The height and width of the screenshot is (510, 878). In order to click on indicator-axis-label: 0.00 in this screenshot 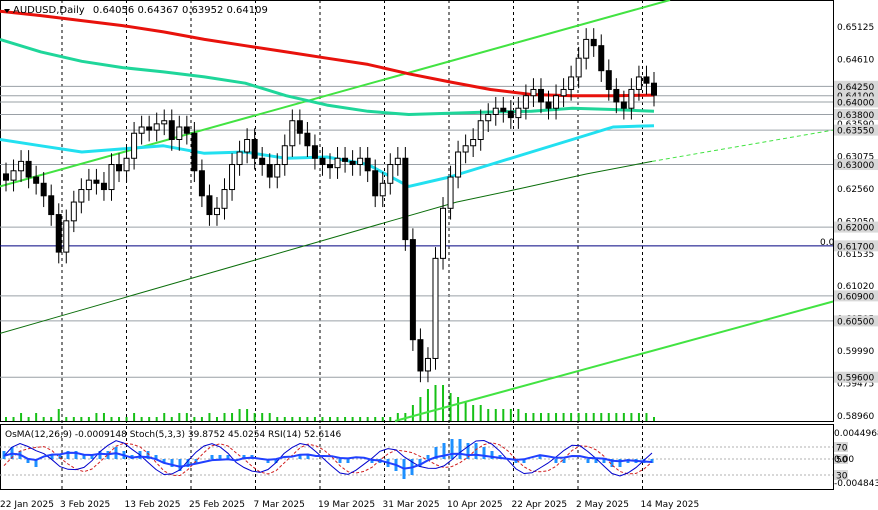, I will do `click(844, 460)`.